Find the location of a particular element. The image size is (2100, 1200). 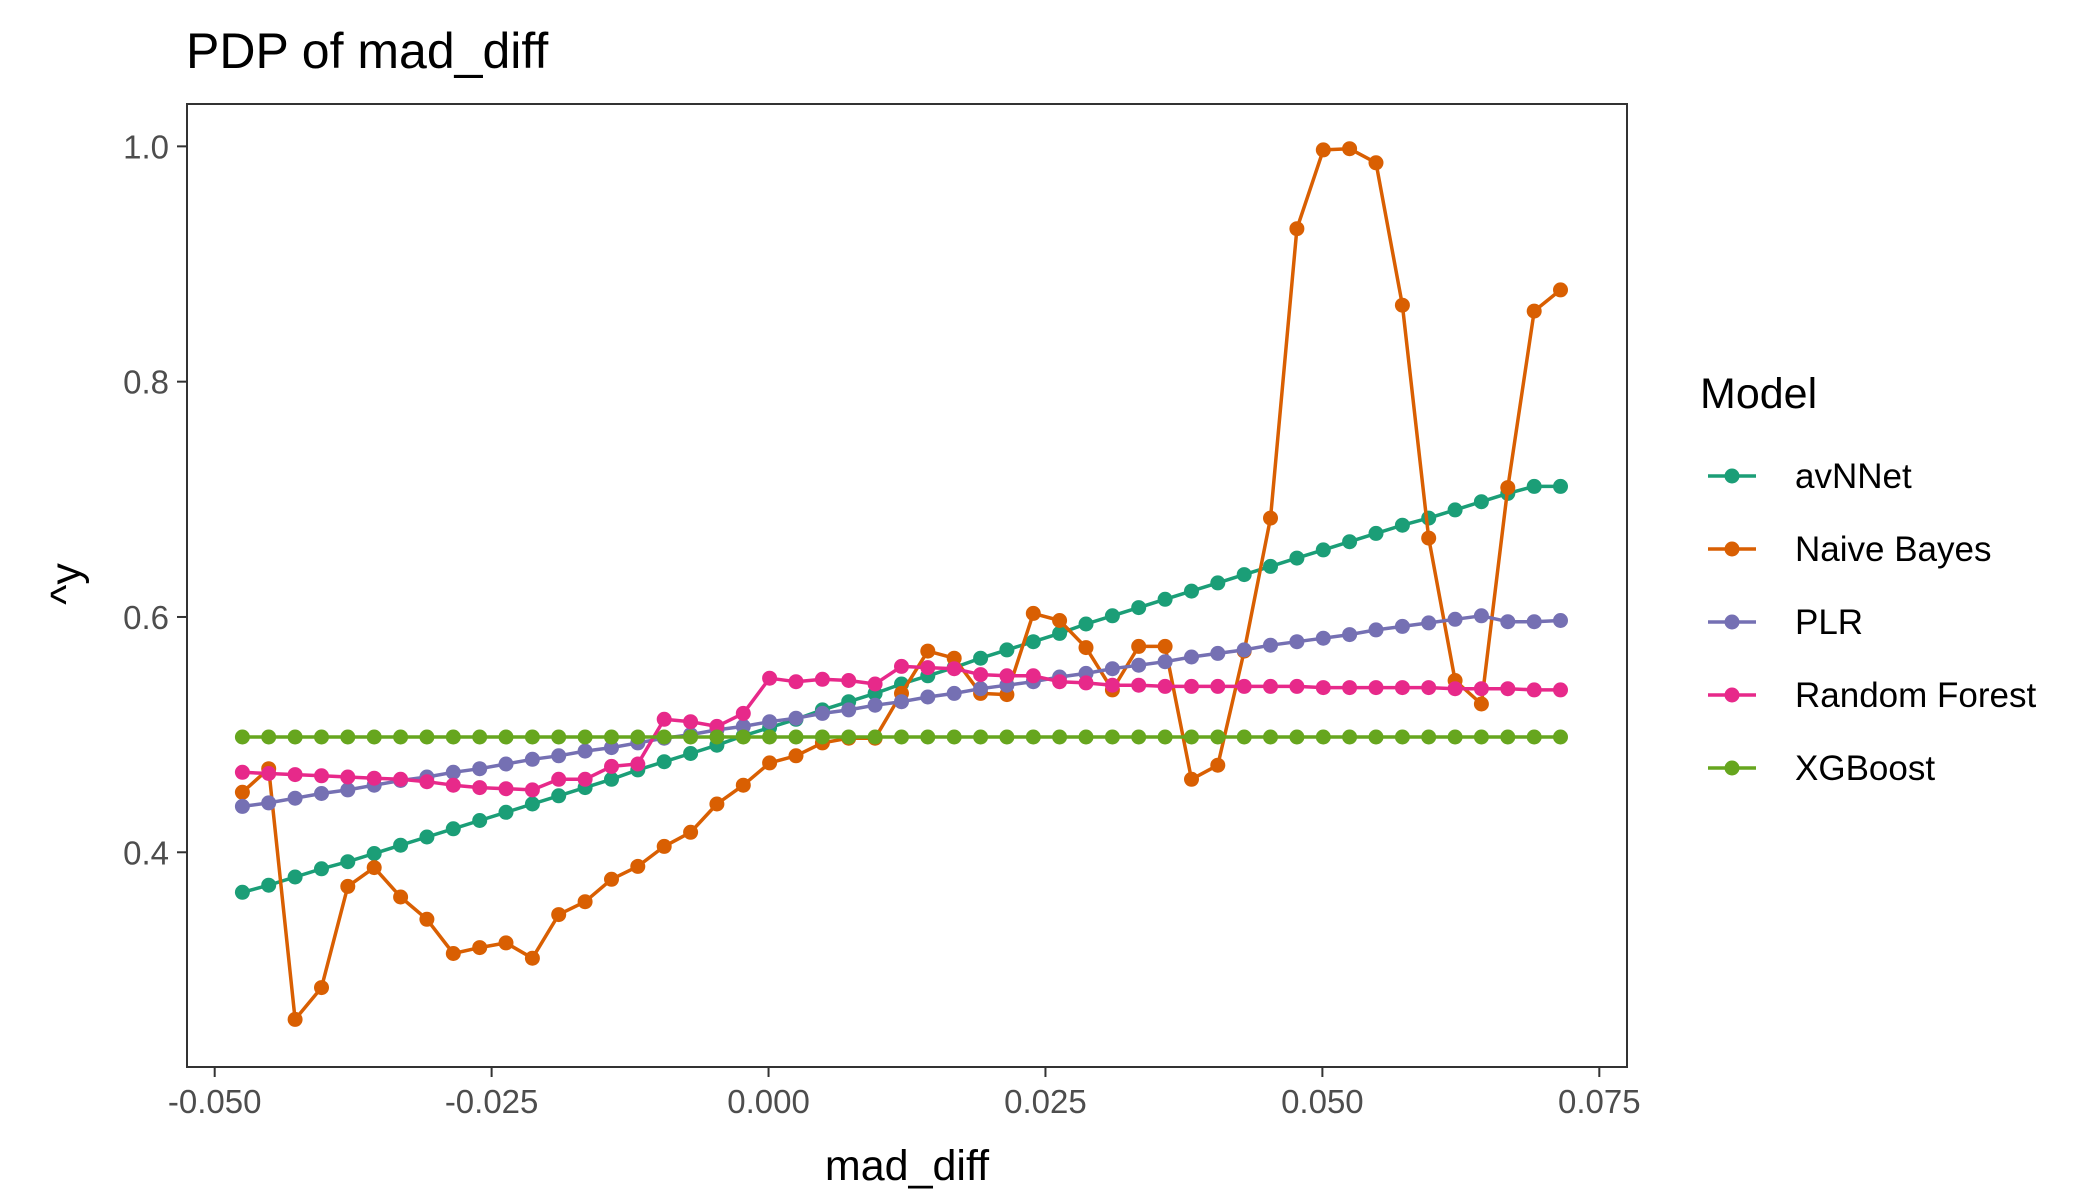

legend-label: XGBoost is located at coordinates (1865, 768).